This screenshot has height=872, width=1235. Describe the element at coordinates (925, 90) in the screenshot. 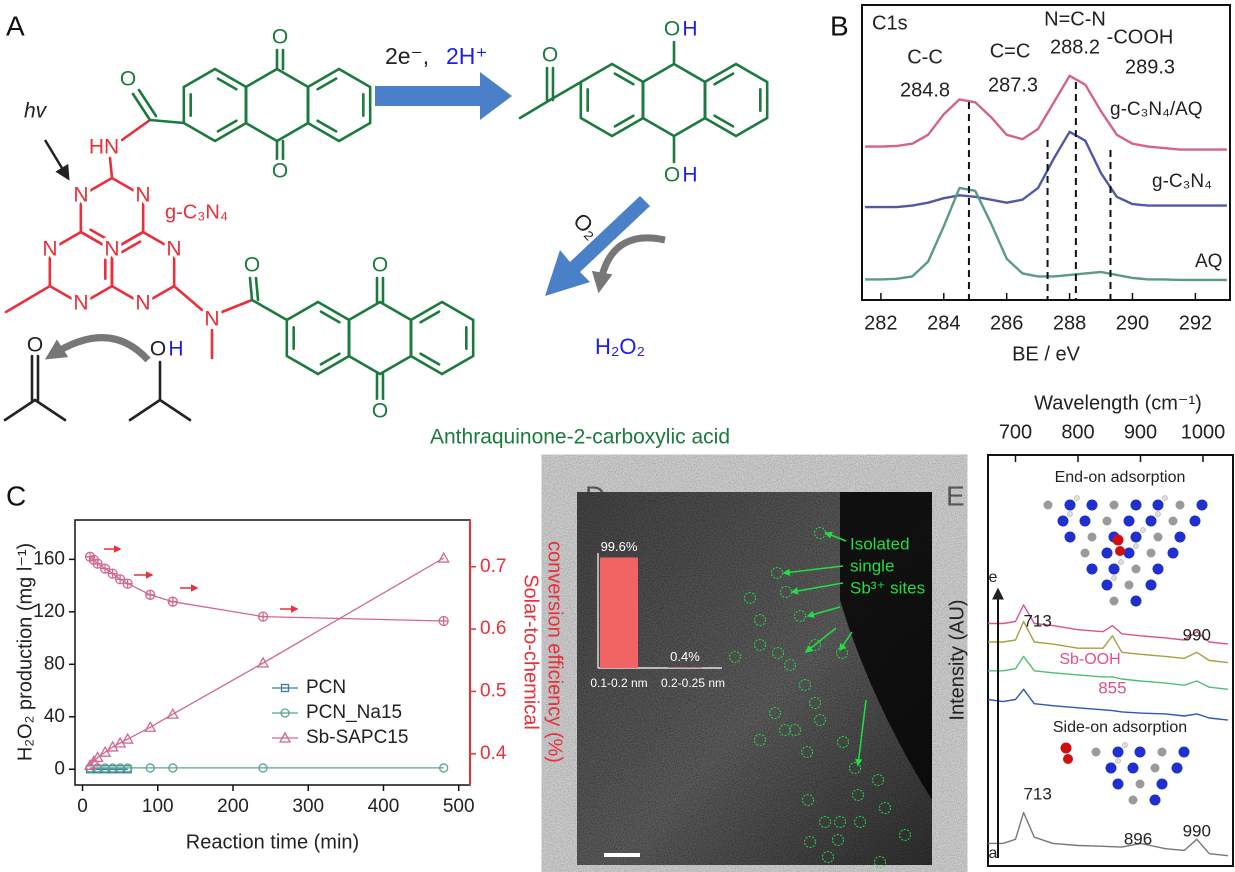

I see `peak-value: 284.8` at that location.